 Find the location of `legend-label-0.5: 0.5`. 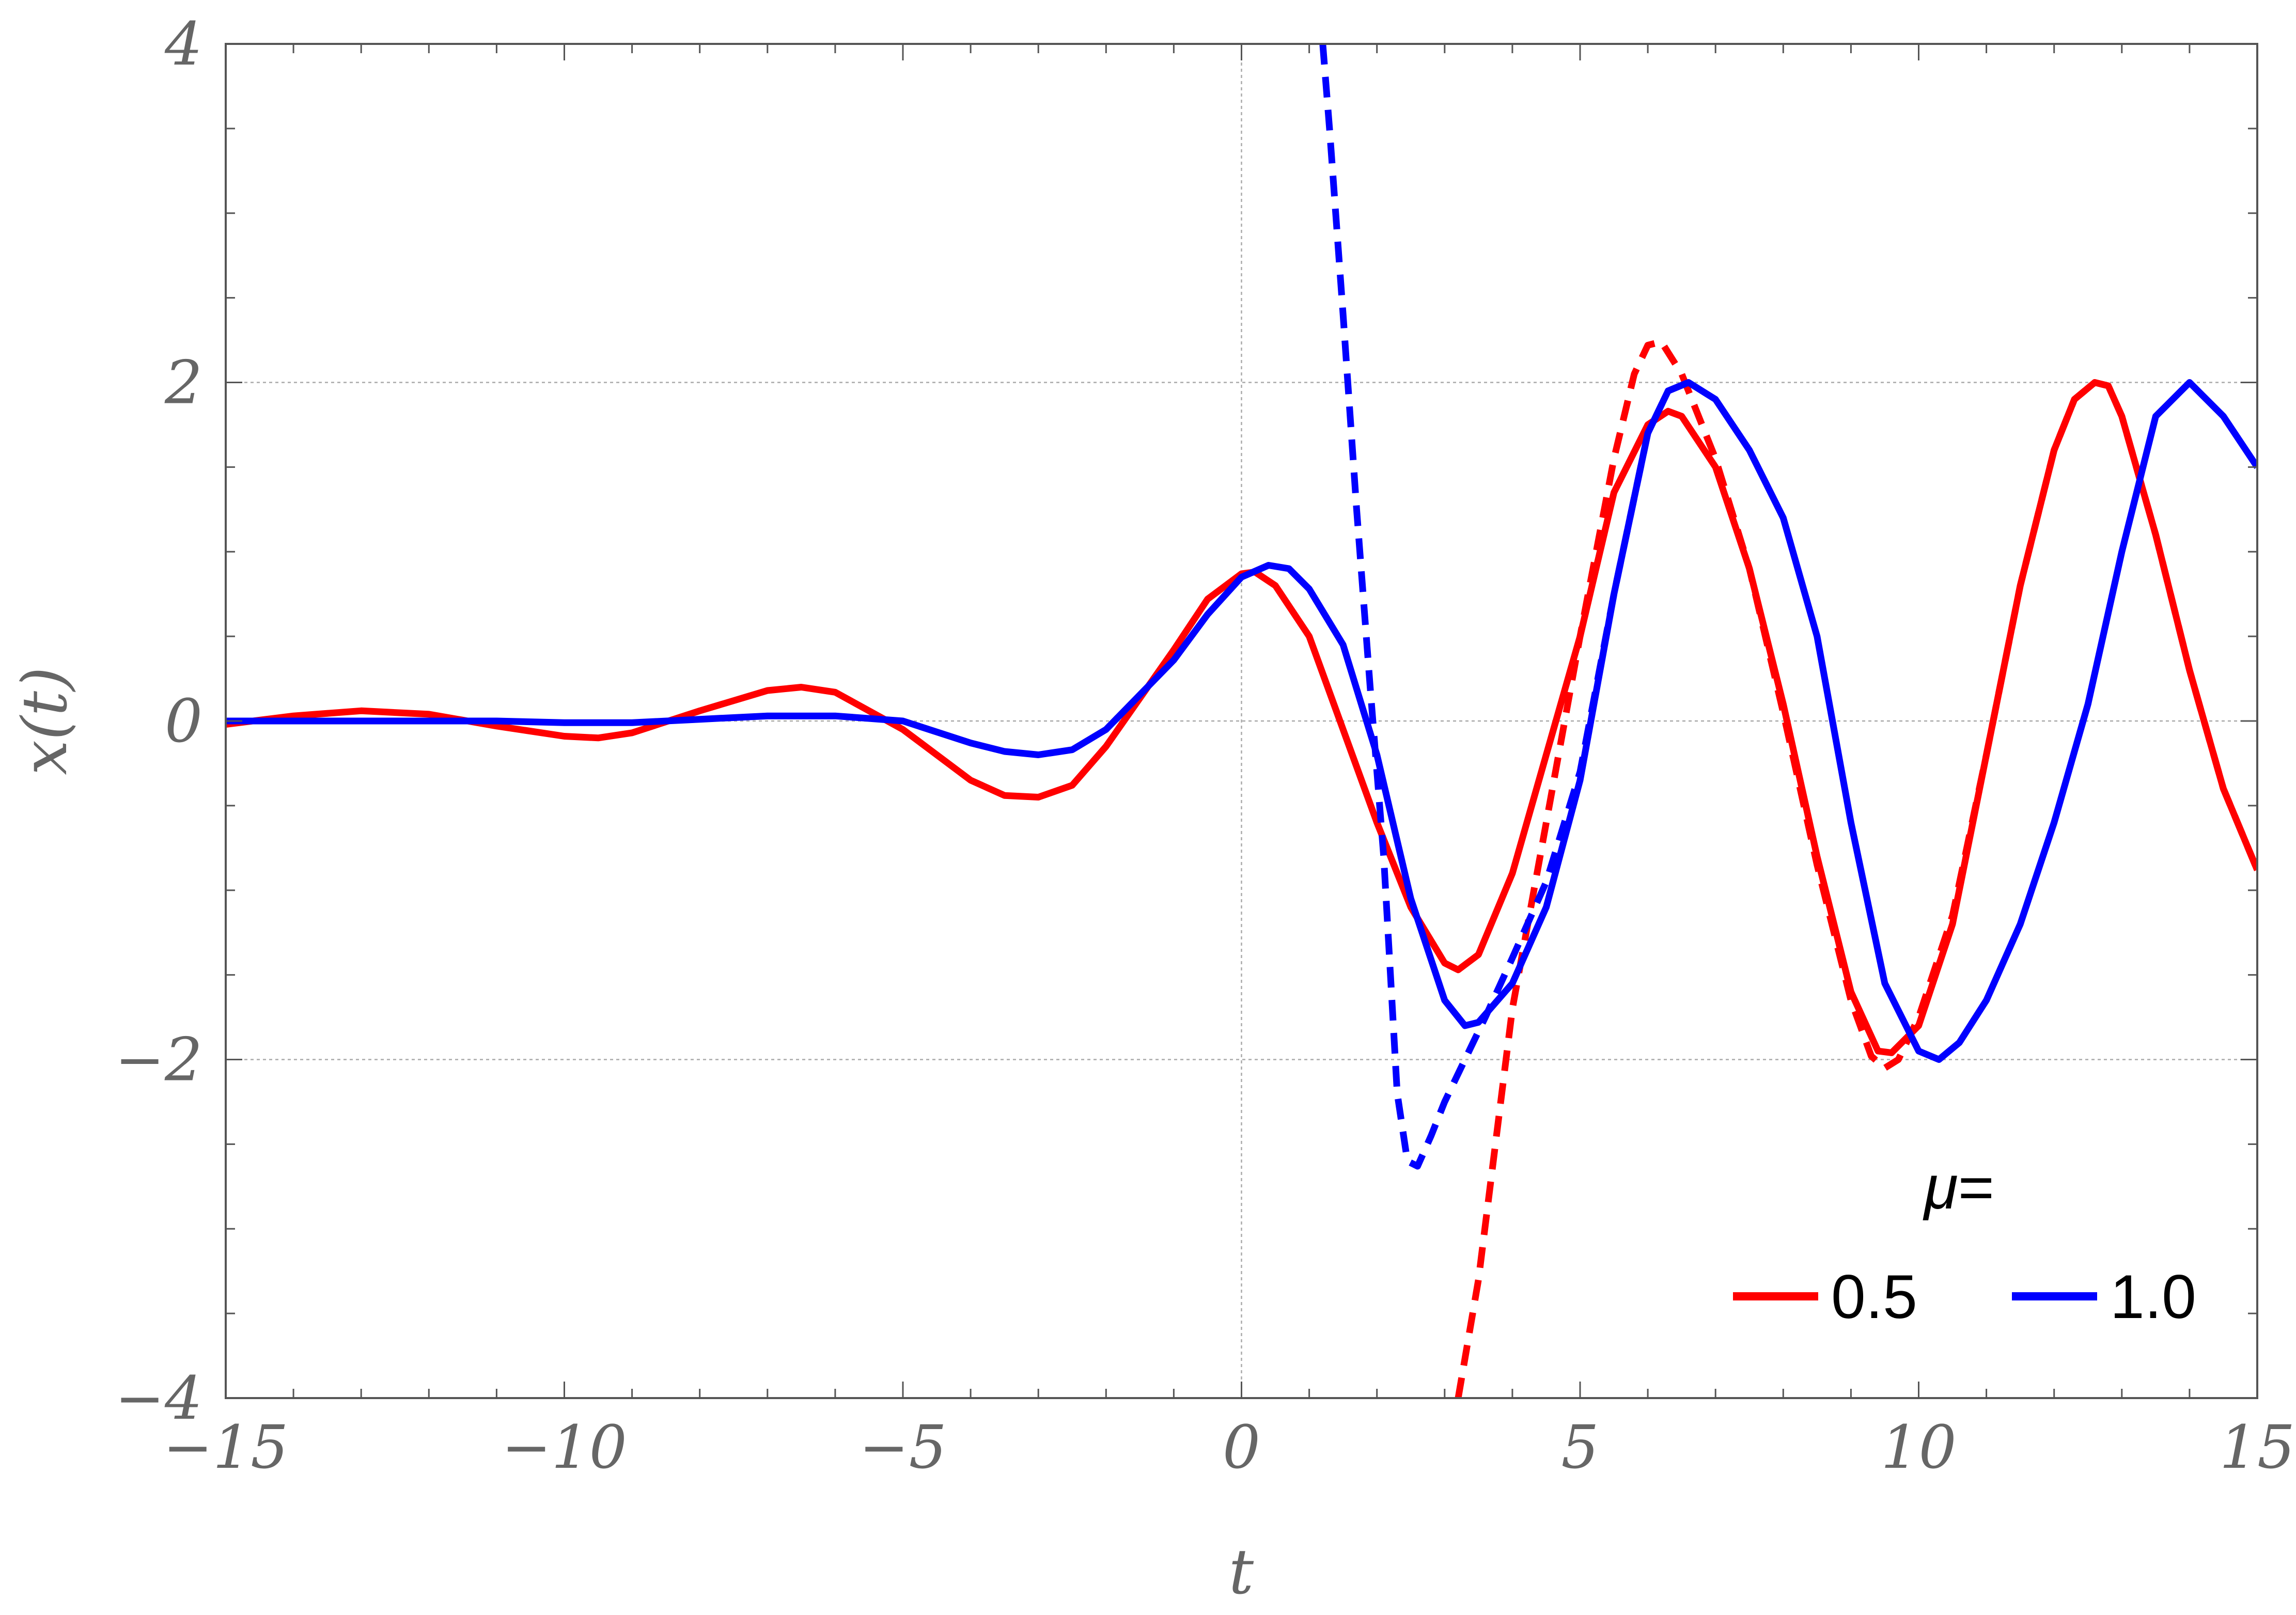

legend-label-0.5: 0.5 is located at coordinates (1874, 1296).